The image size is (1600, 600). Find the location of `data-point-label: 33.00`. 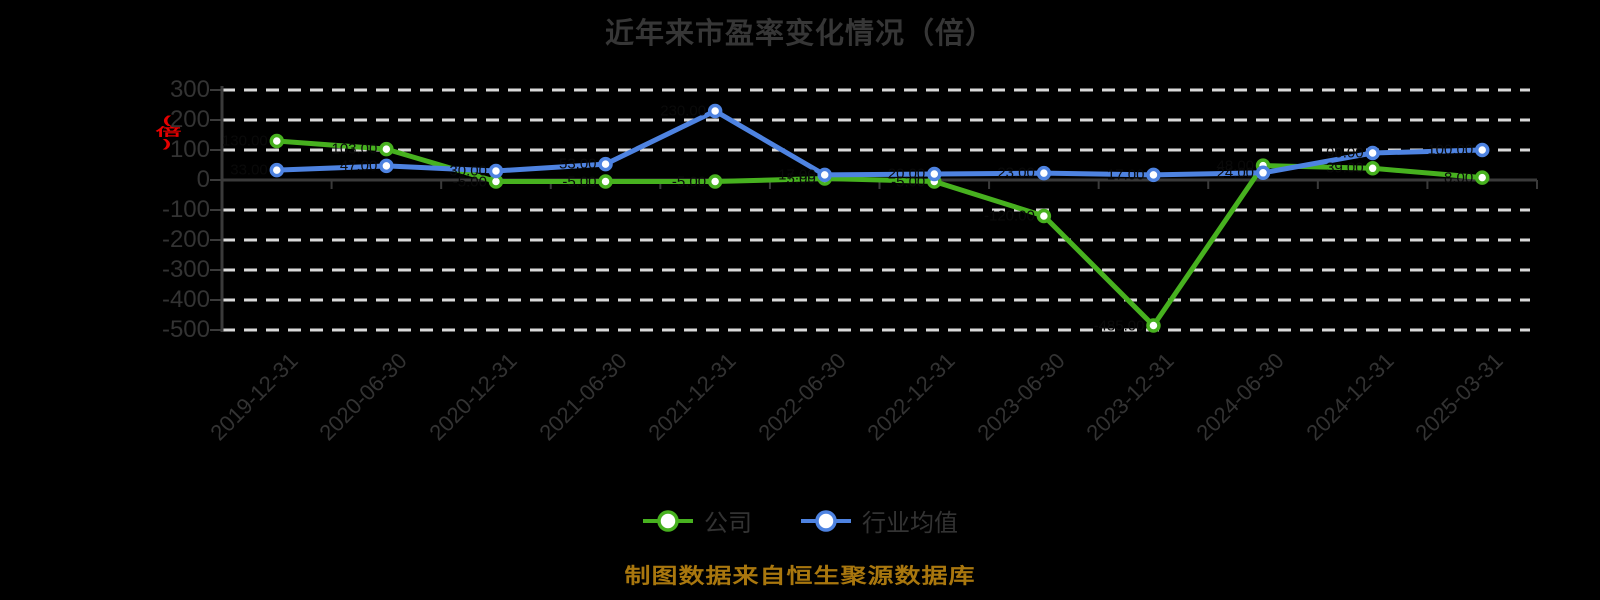

data-point-label: 33.00 is located at coordinates (249, 170).